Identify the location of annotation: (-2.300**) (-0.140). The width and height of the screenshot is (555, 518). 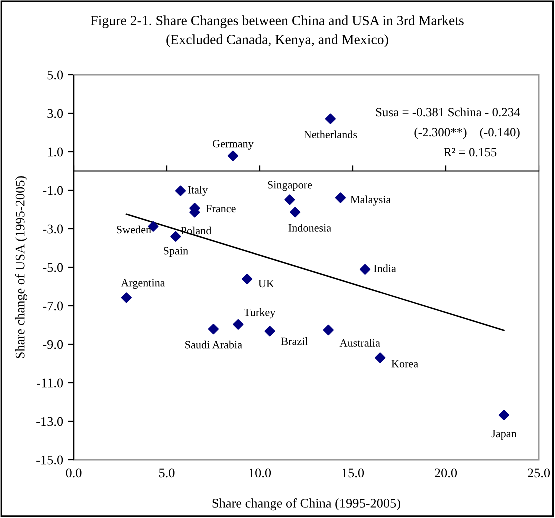
(467, 134).